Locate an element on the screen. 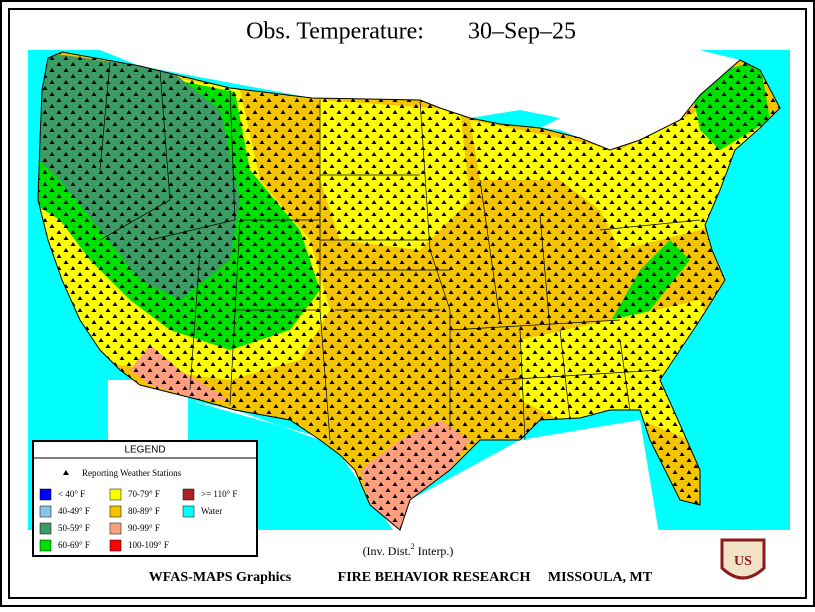 This screenshot has height=612, width=815. logo-shield is located at coordinates (743, 559).